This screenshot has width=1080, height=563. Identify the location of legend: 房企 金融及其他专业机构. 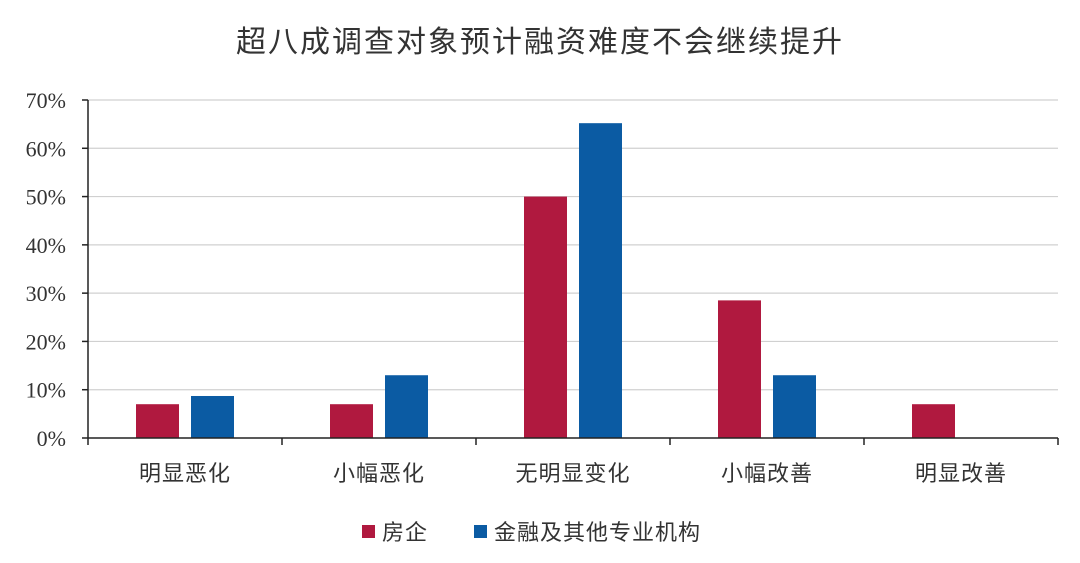
(531, 533).